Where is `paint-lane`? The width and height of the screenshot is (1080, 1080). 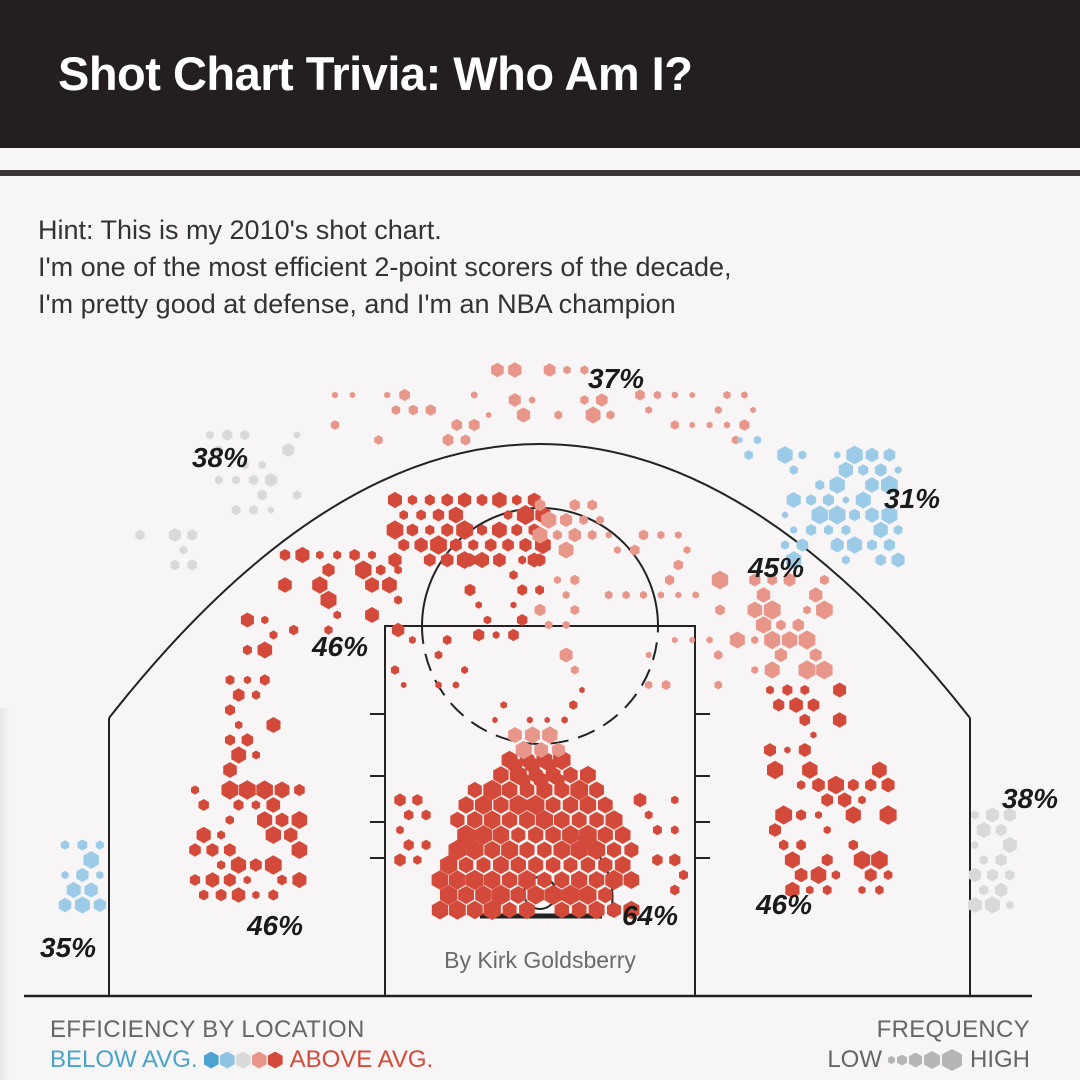
paint-lane is located at coordinates (540, 811).